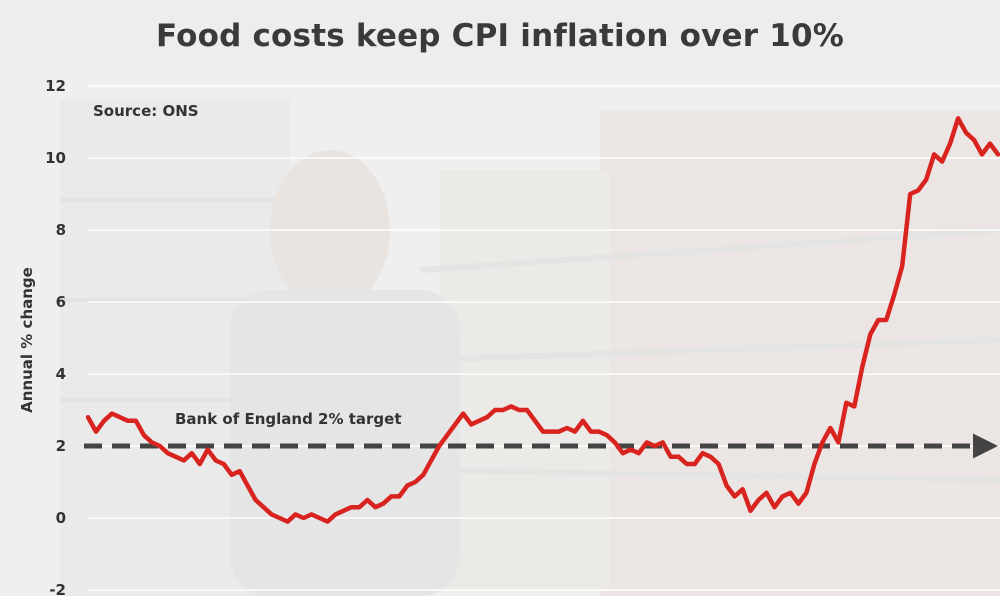  What do you see at coordinates (27, 340) in the screenshot?
I see `y-axis-label: Annual % change` at bounding box center [27, 340].